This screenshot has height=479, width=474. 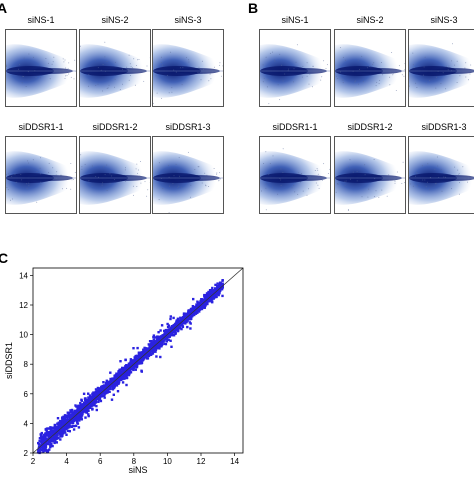 What do you see at coordinates (130, 366) in the screenshot?
I see `scatter-points` at bounding box center [130, 366].